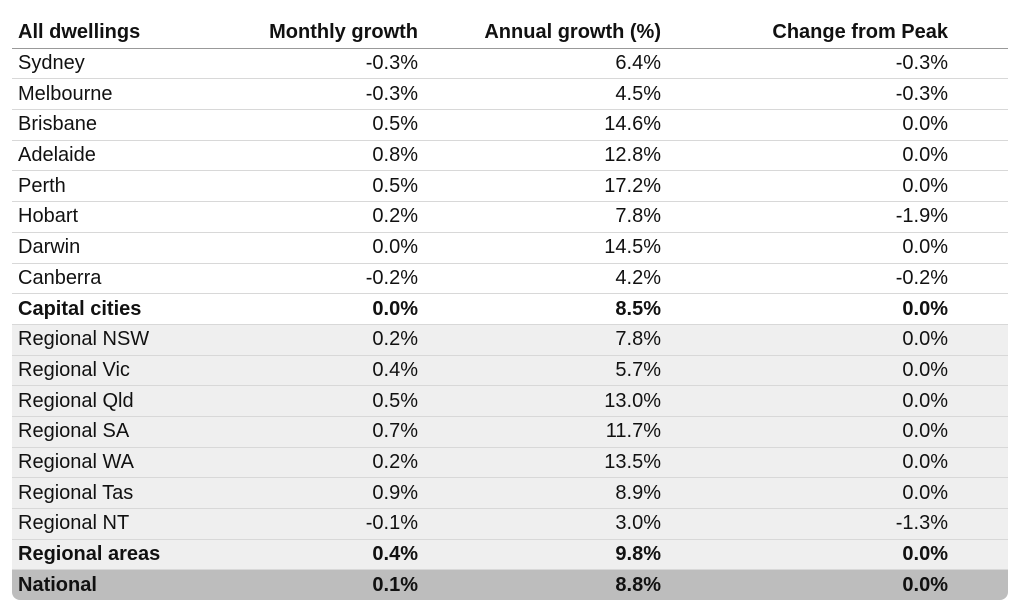 The image size is (1024, 600). Describe the element at coordinates (542, 432) in the screenshot. I see `value-cell: 11.7%` at that location.